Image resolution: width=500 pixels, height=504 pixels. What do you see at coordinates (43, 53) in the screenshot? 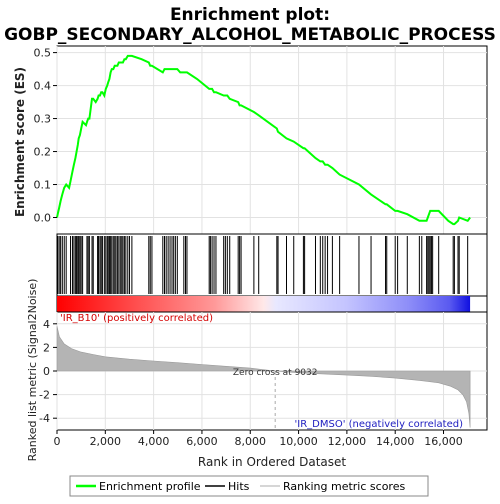
I see `es-y-tick-label: 0.5` at bounding box center [43, 53].